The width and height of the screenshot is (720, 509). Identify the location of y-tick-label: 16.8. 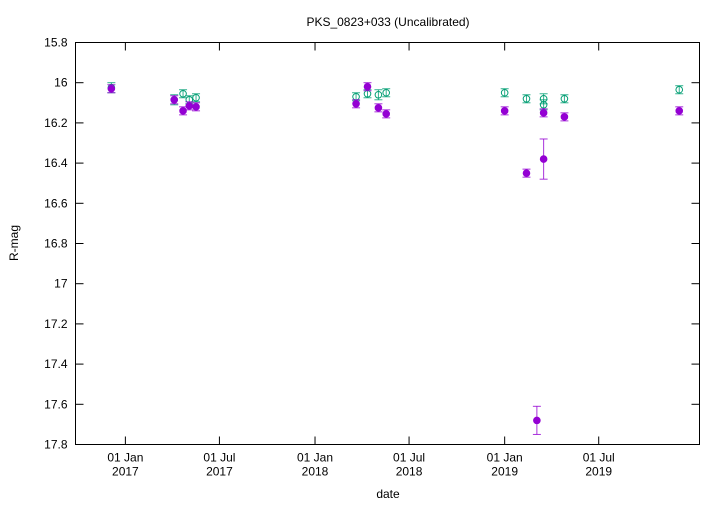
(56, 244).